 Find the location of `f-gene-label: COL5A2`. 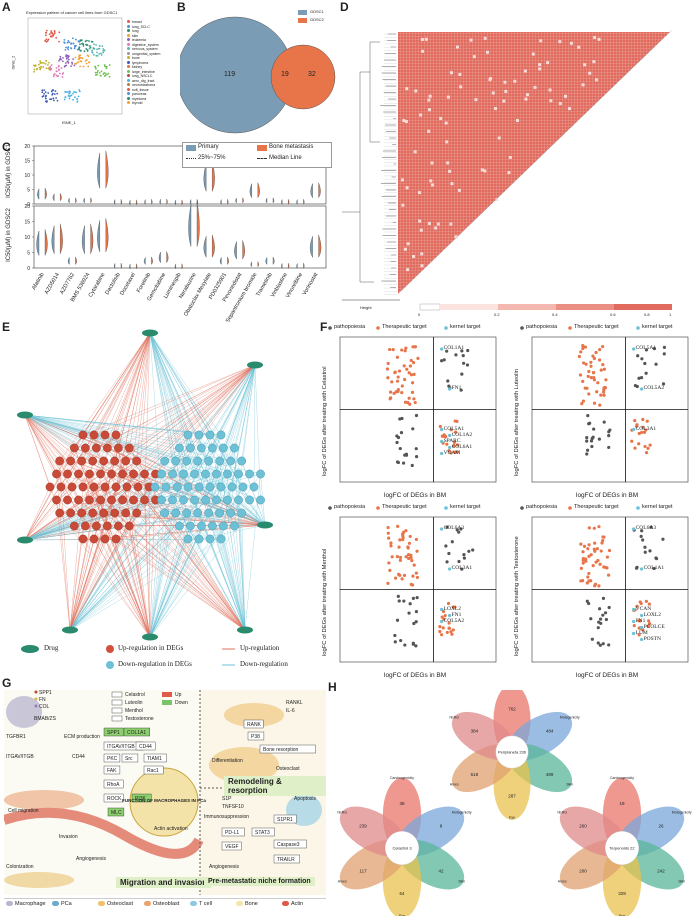

f-gene-label: COL5A2 is located at coordinates (454, 620).